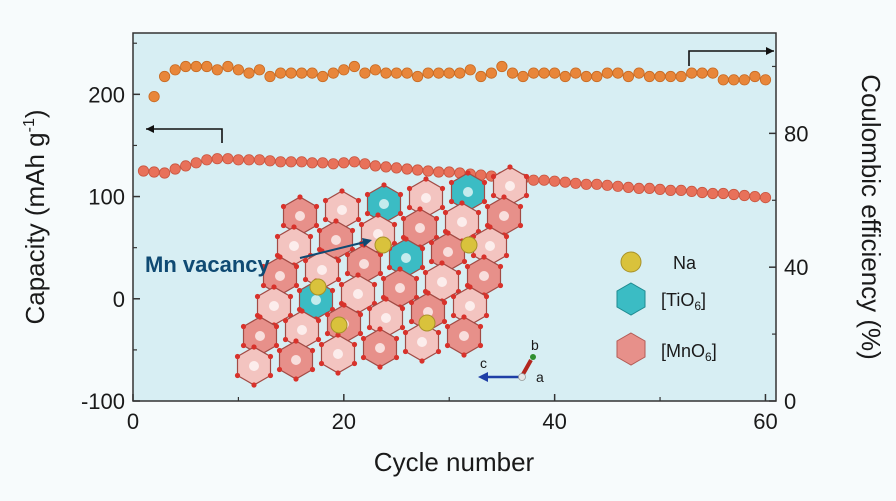  I want to click on y-left-tick-label: 0, so click(119, 299).